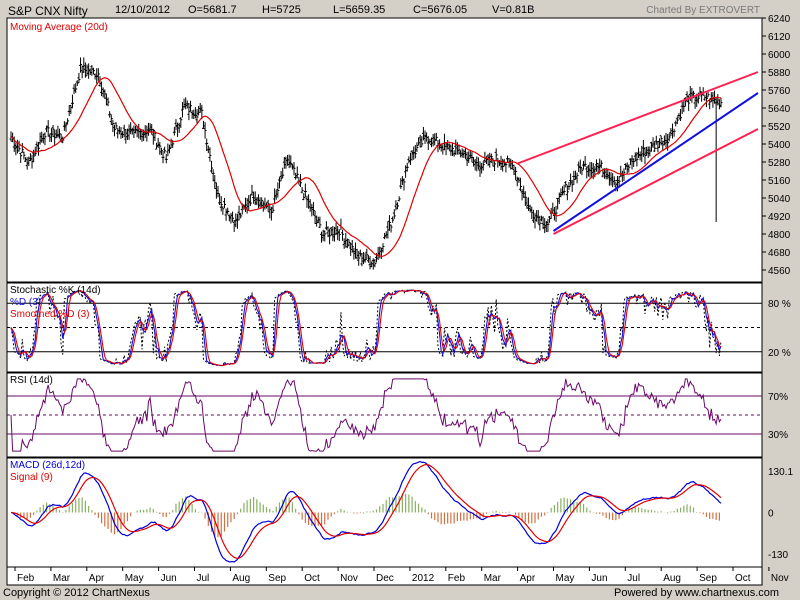 This screenshot has width=800, height=600. What do you see at coordinates (48, 11) in the screenshot?
I see `chart-title: S&P CNX Nifty` at bounding box center [48, 11].